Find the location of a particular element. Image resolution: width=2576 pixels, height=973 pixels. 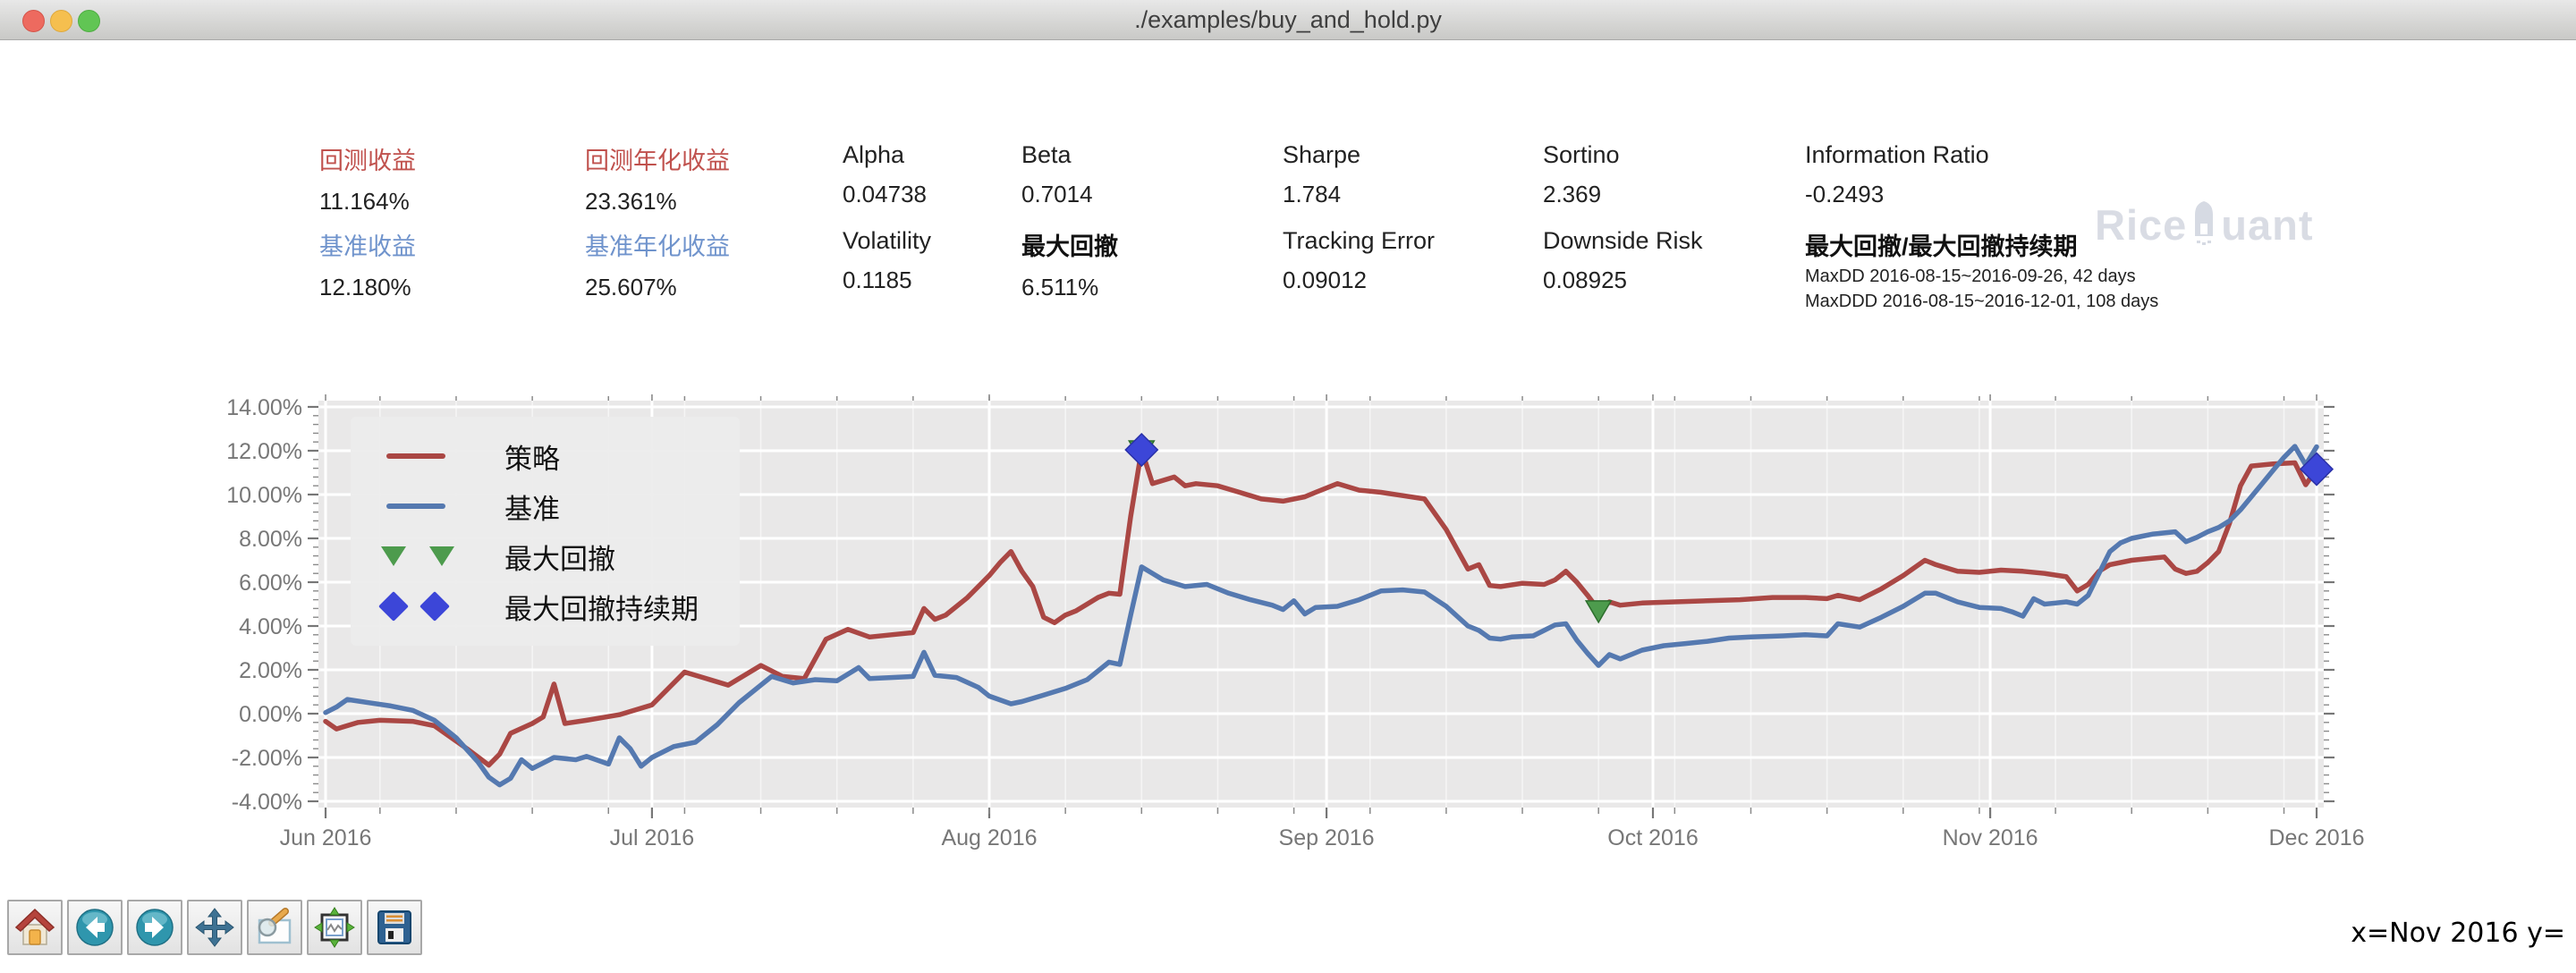

back-button is located at coordinates (95, 927).